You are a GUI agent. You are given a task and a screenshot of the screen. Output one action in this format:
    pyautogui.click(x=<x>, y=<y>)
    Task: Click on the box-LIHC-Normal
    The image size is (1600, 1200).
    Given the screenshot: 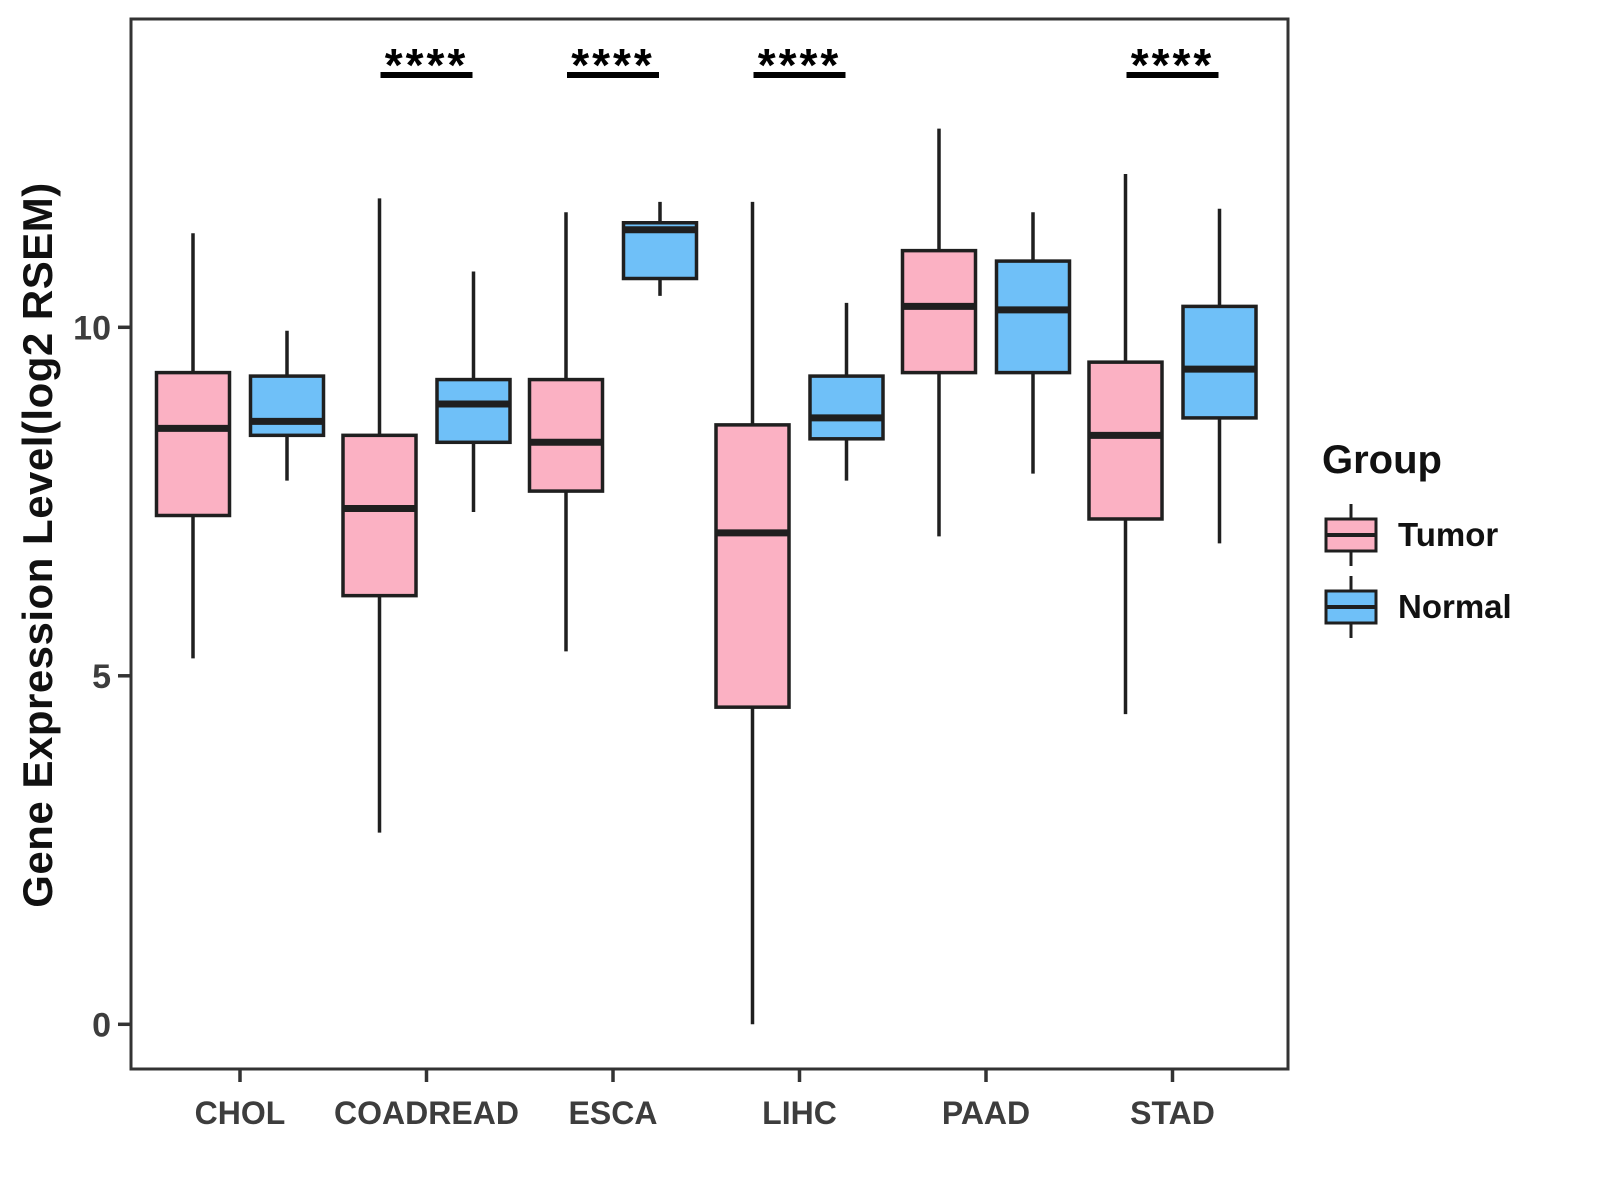 What is the action you would take?
    pyautogui.click(x=846, y=407)
    